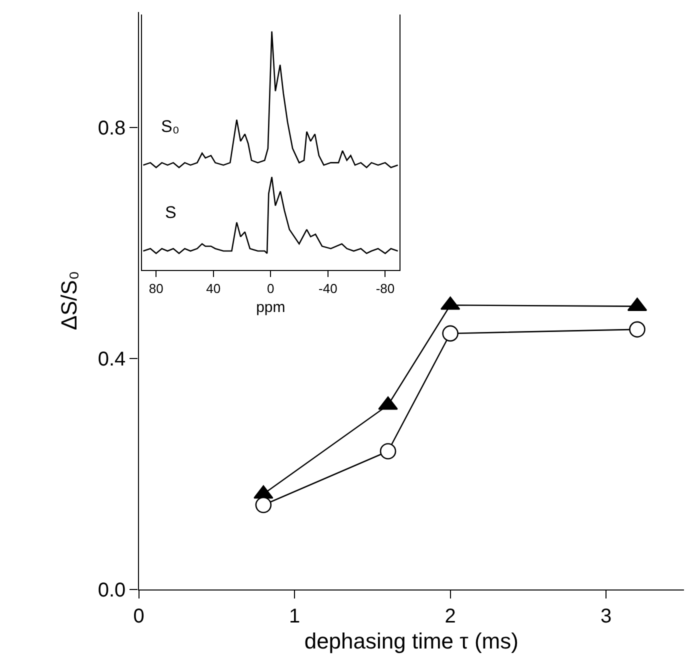 This screenshot has height=672, width=686. I want to click on y-tick-label: 0.0, so click(112, 590).